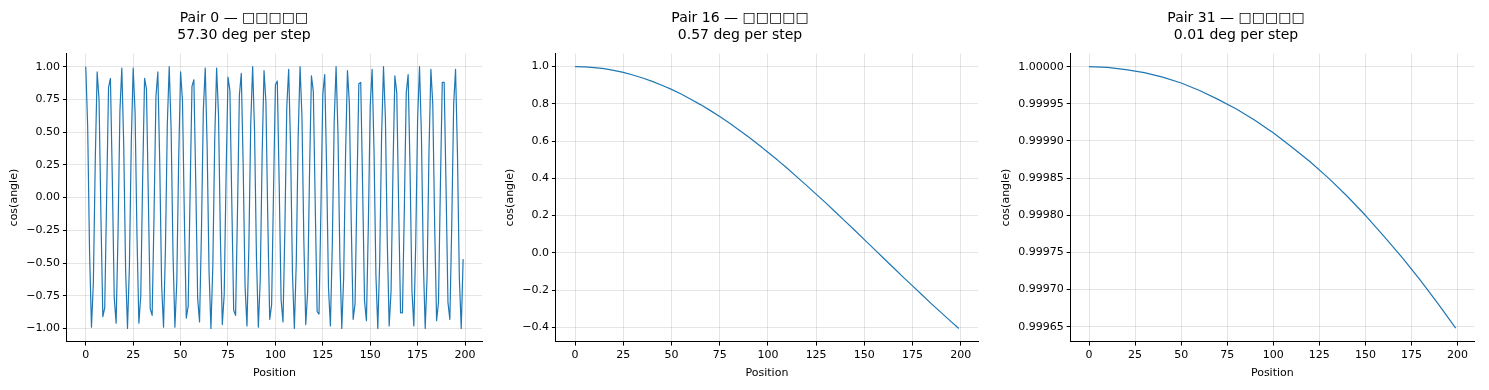 This screenshot has width=1489, height=390. What do you see at coordinates (244, 33) in the screenshot?
I see `chart-subtitle: 57.30 deg per step` at bounding box center [244, 33].